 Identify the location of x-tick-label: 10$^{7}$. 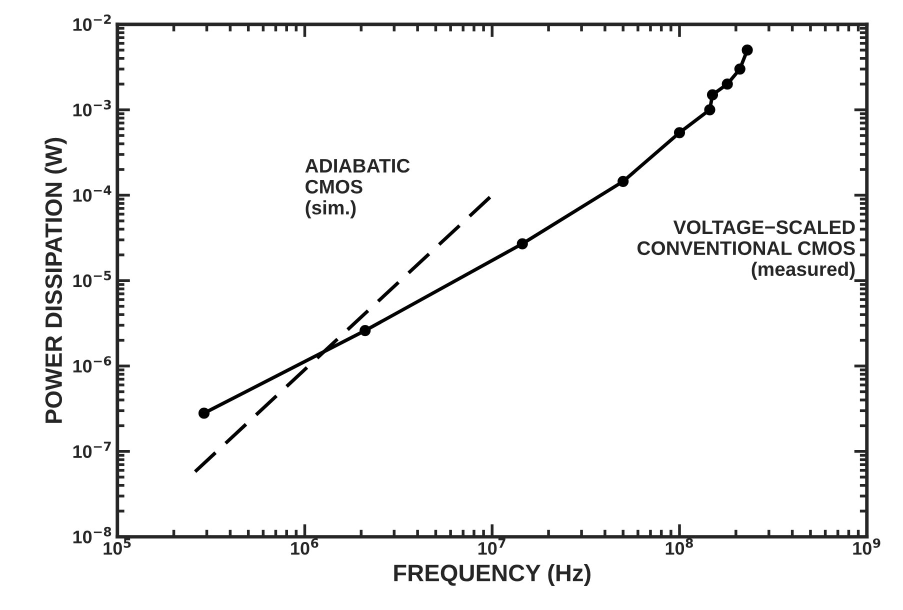
(492, 546).